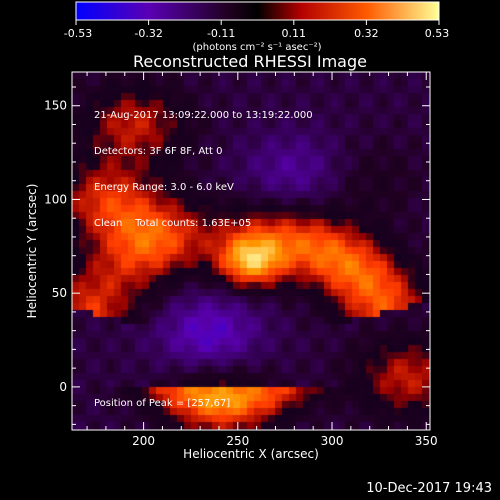  Describe the element at coordinates (162, 403) in the screenshot. I see `peak-position-label: Position of Peak = [257,67]` at that location.